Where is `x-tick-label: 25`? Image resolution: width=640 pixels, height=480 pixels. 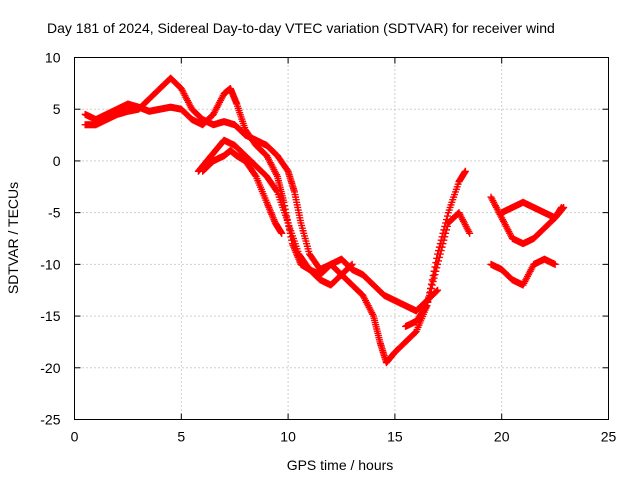
x-tick-label: 25 is located at coordinates (609, 437).